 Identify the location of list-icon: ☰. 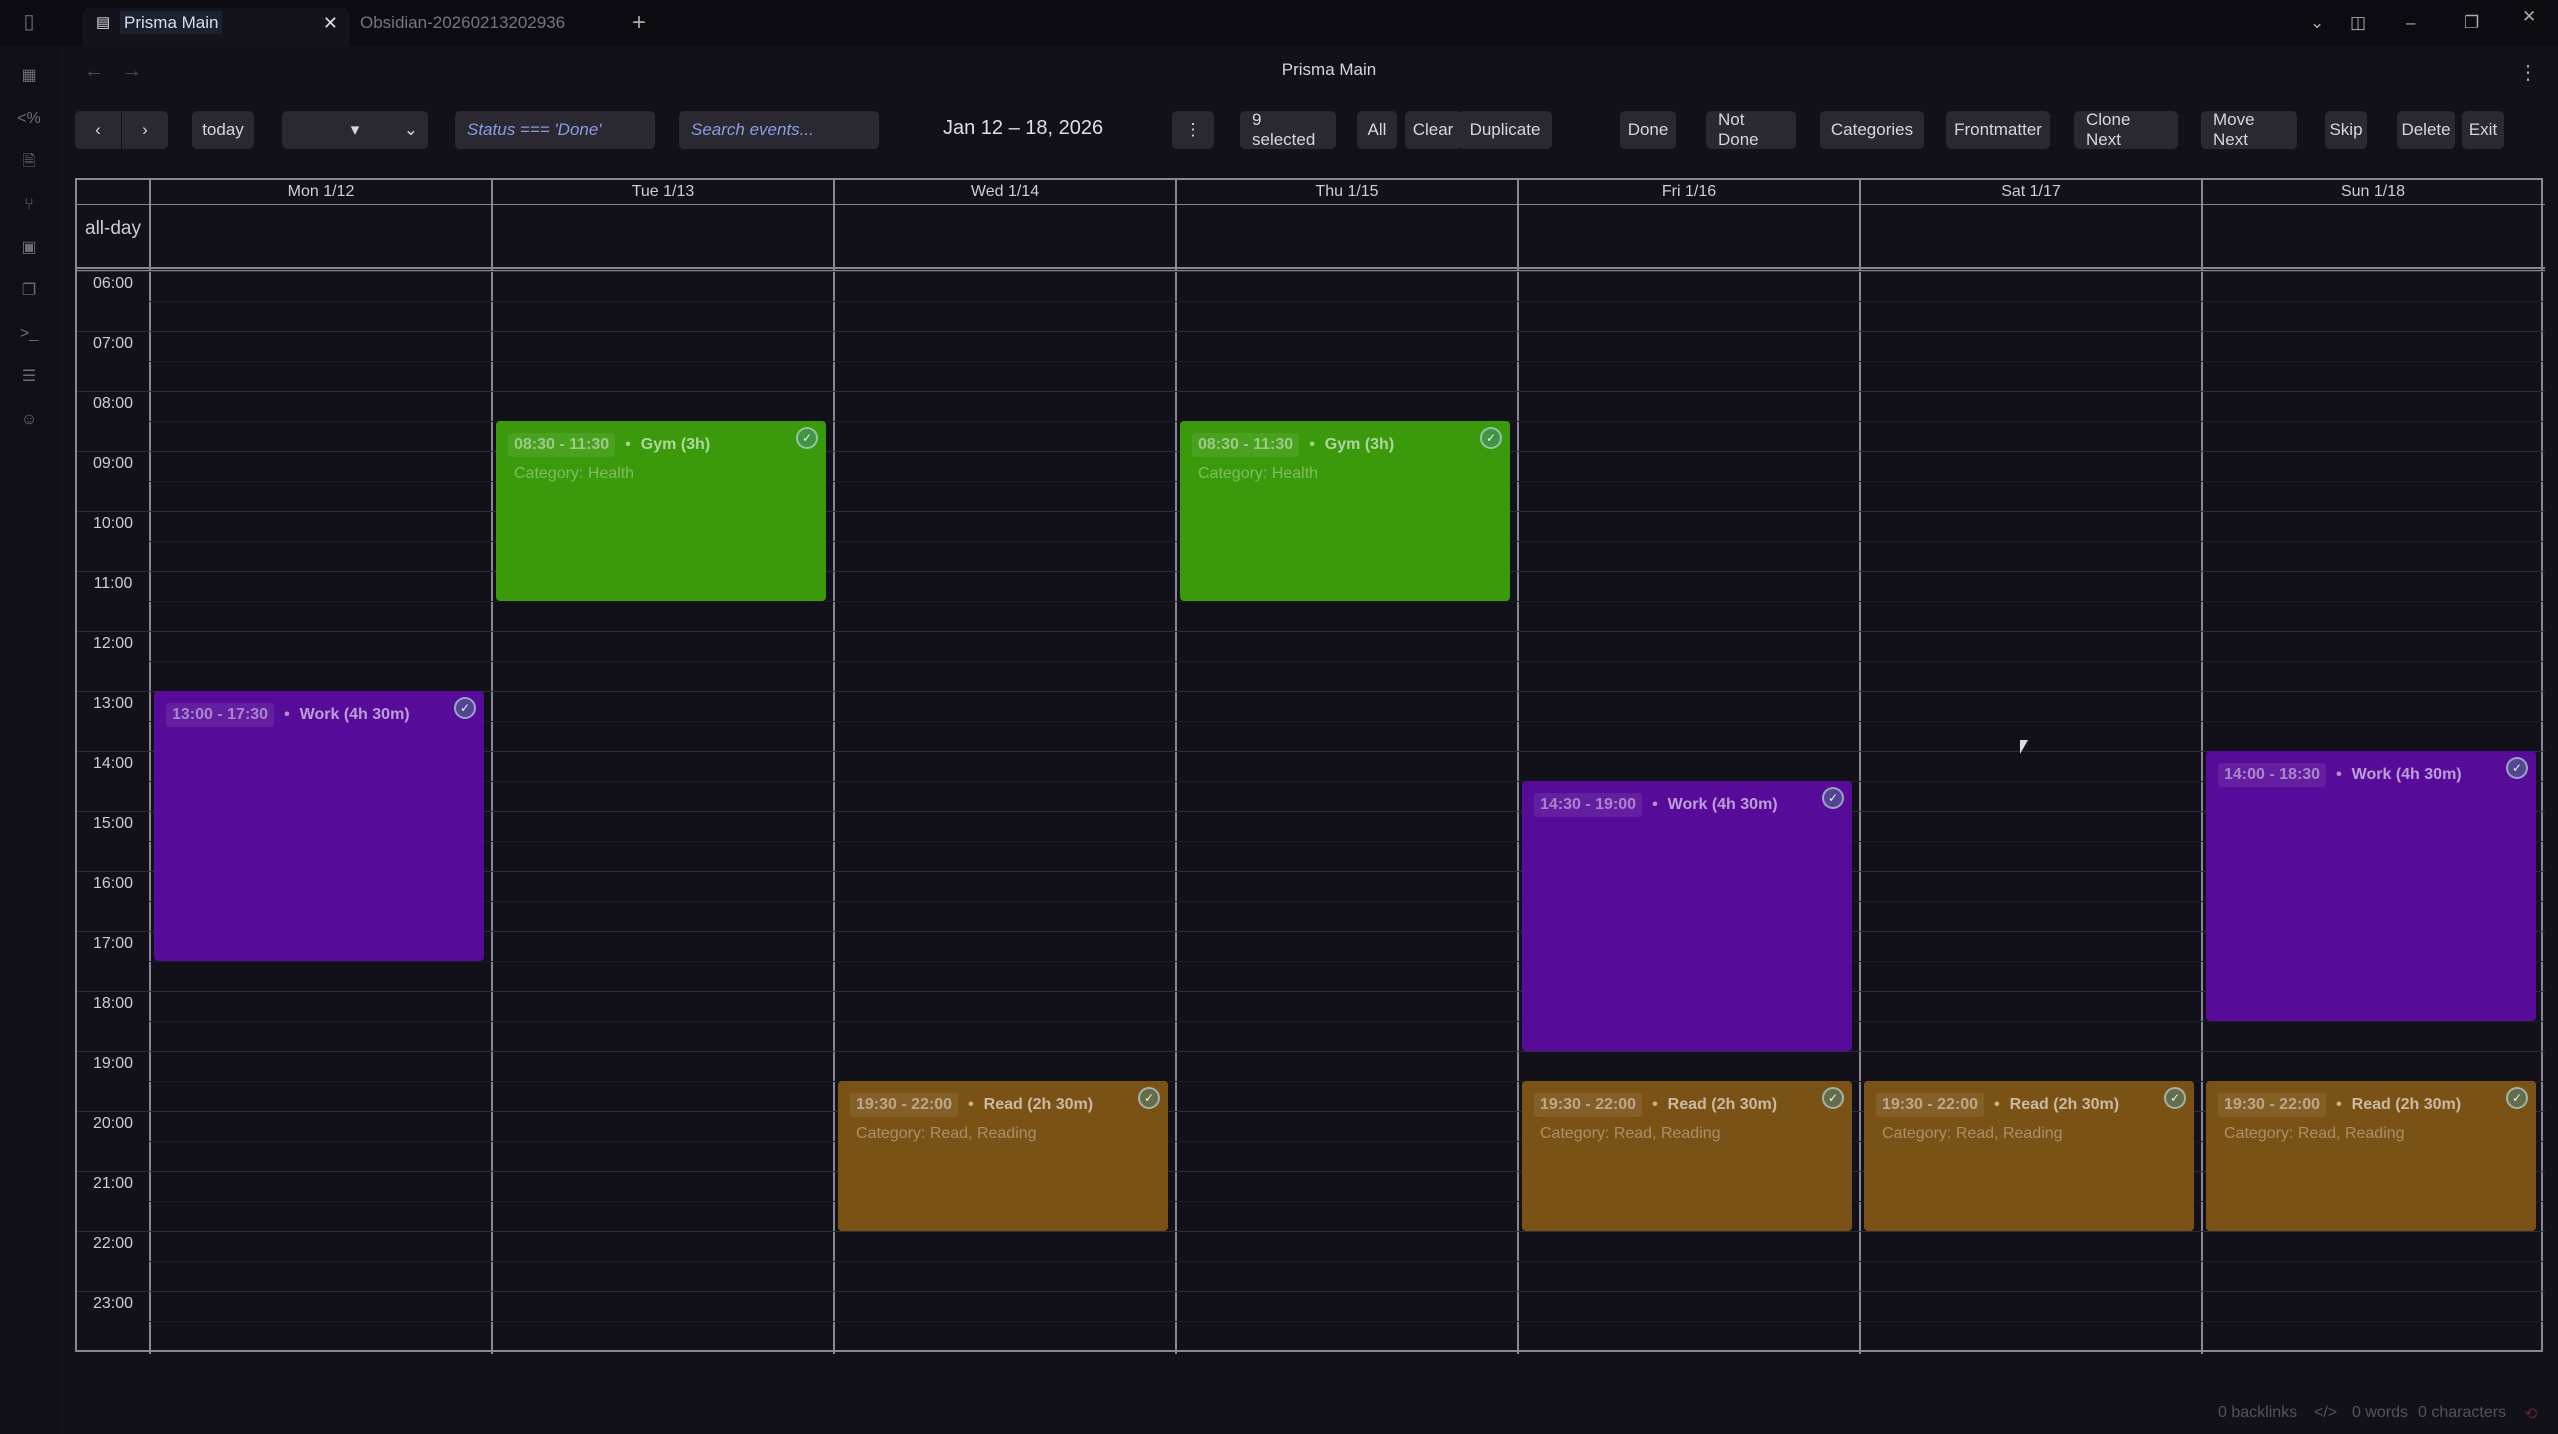
(29, 376).